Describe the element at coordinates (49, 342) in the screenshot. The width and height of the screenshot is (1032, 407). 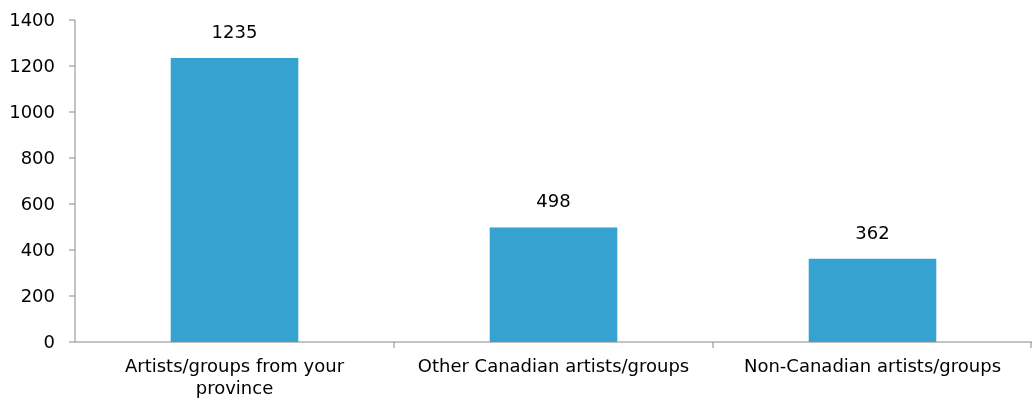
I see `y-tick-label: 0` at that location.